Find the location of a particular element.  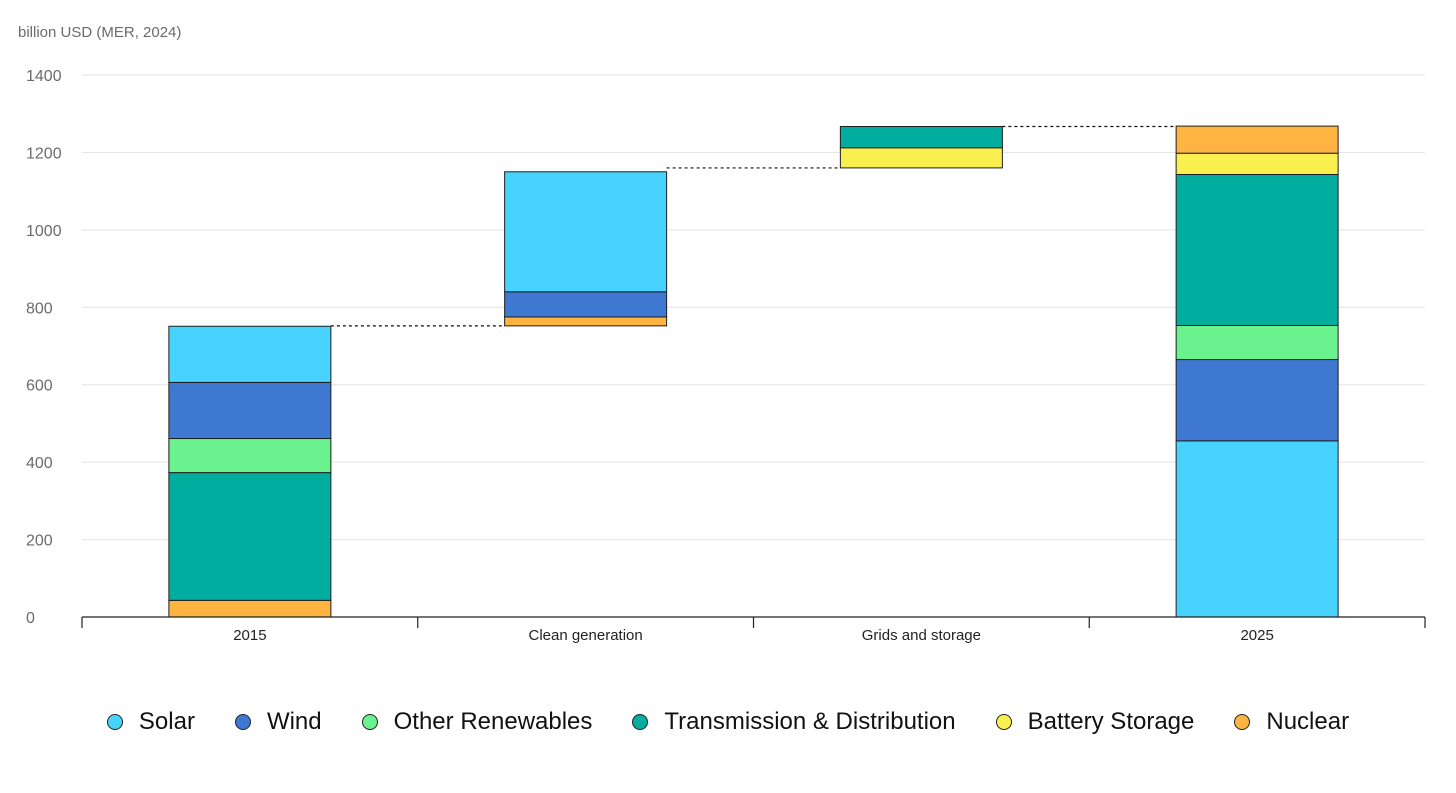

legend-label: Transmission & Distribution is located at coordinates (810, 721).